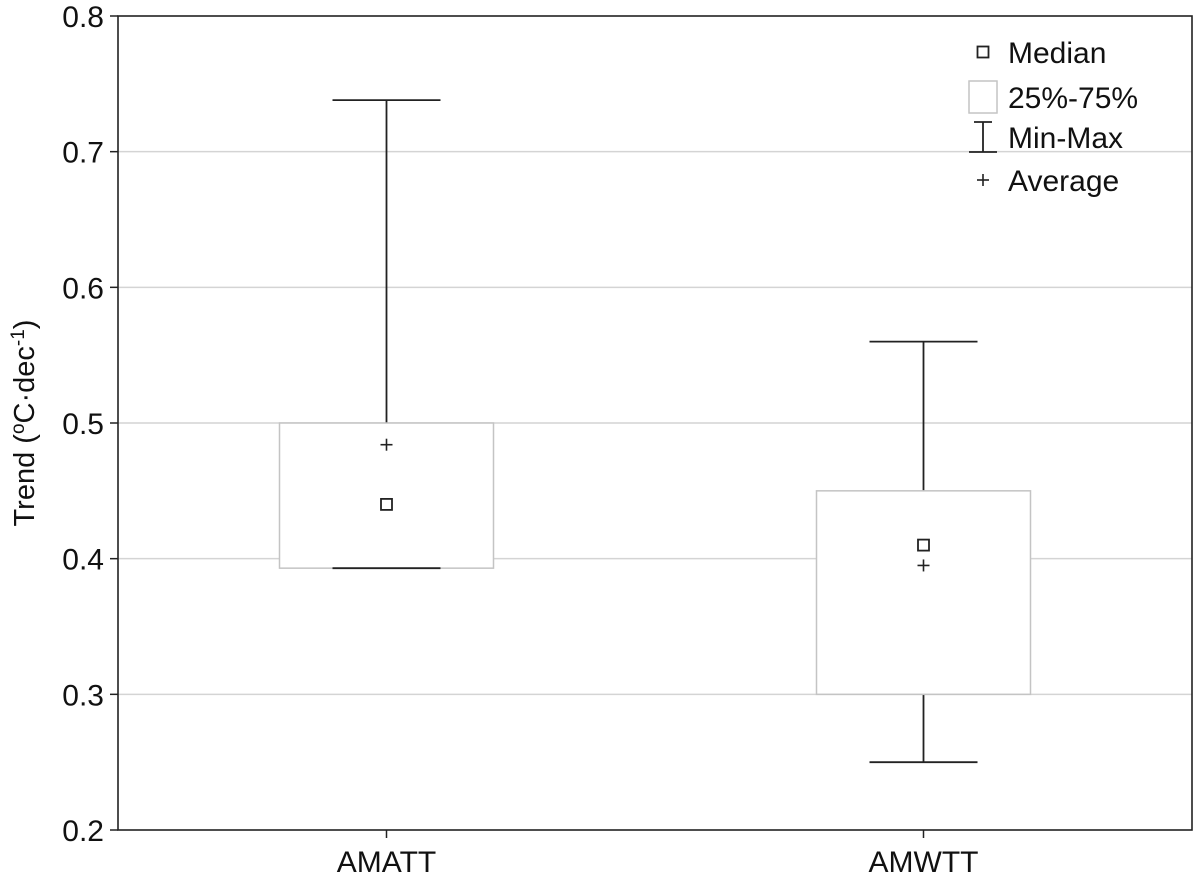 The width and height of the screenshot is (1200, 878). Describe the element at coordinates (924, 862) in the screenshot. I see `x-category-label: AMWTT` at that location.